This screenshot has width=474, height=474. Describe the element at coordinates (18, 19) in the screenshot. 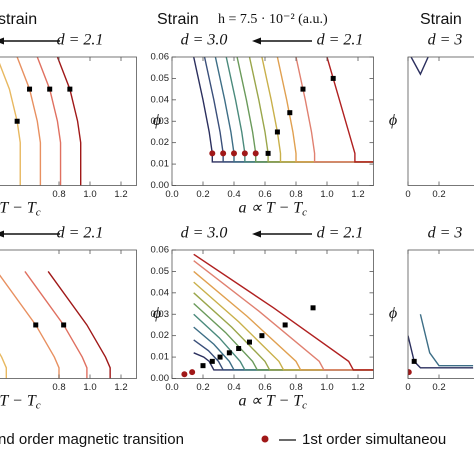

I see `panel-title: strain` at that location.